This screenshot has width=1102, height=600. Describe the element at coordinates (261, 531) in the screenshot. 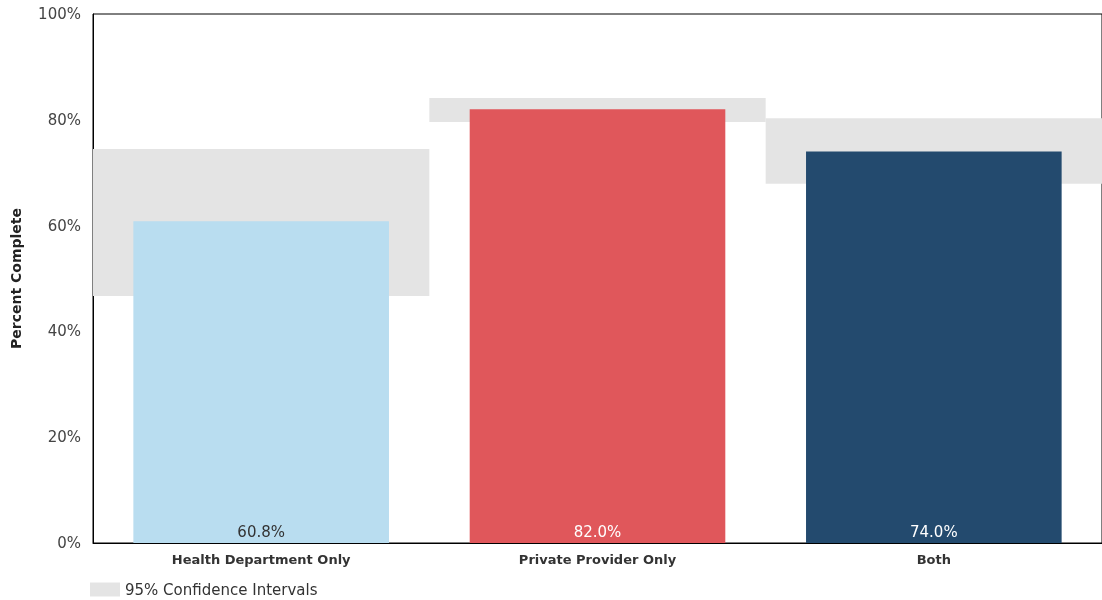

I see `data-label: 60.8%` at that location.